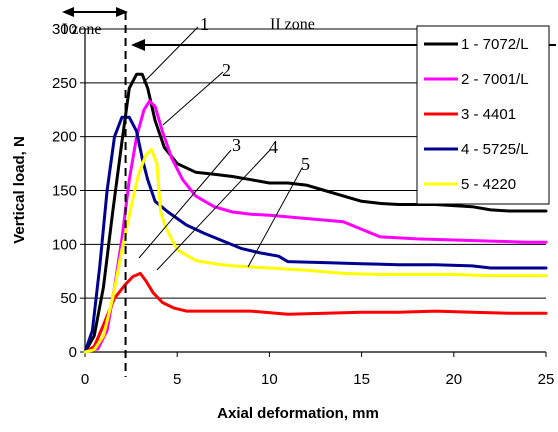  What do you see at coordinates (68, 298) in the screenshot?
I see `y-tick-label: 50` at bounding box center [68, 298].